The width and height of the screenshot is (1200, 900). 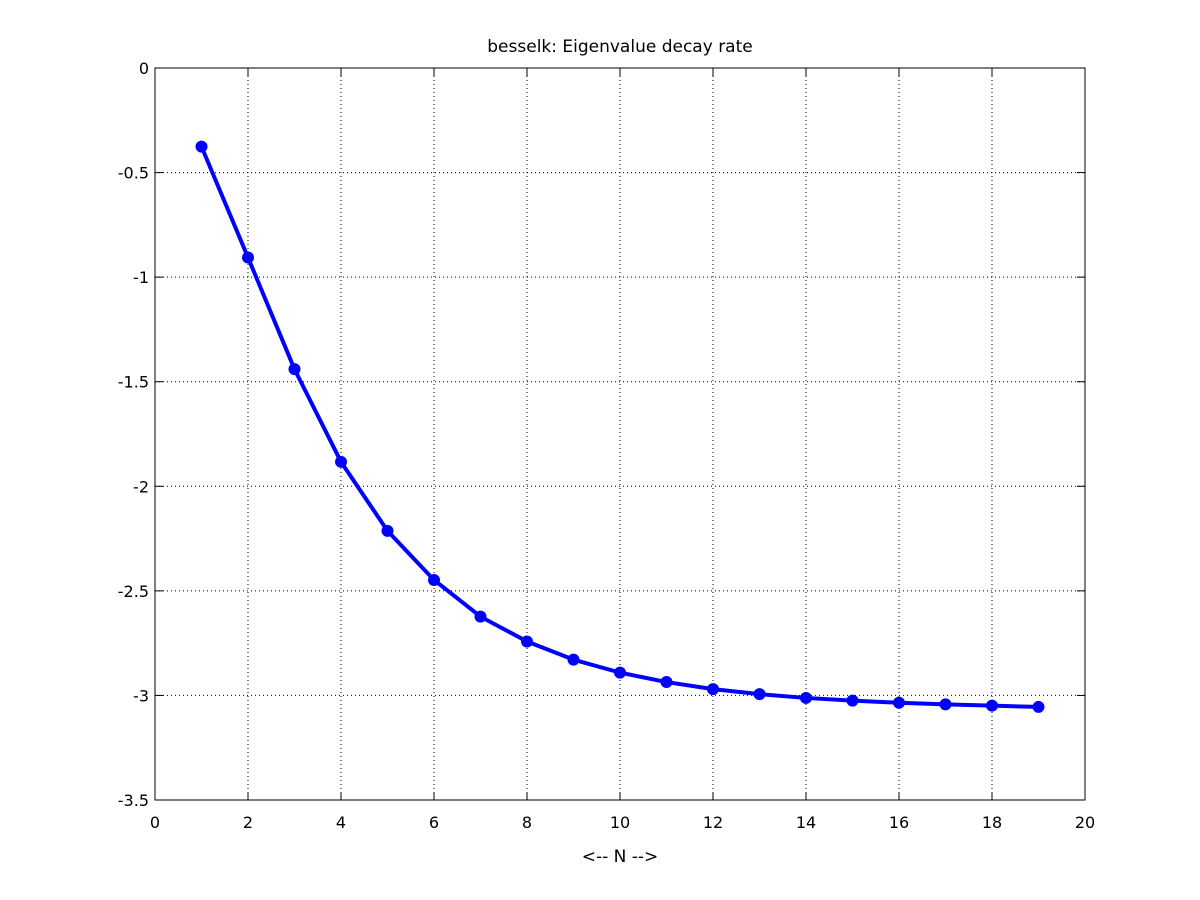 I want to click on y-tick-label: -1, so click(x=141, y=277).